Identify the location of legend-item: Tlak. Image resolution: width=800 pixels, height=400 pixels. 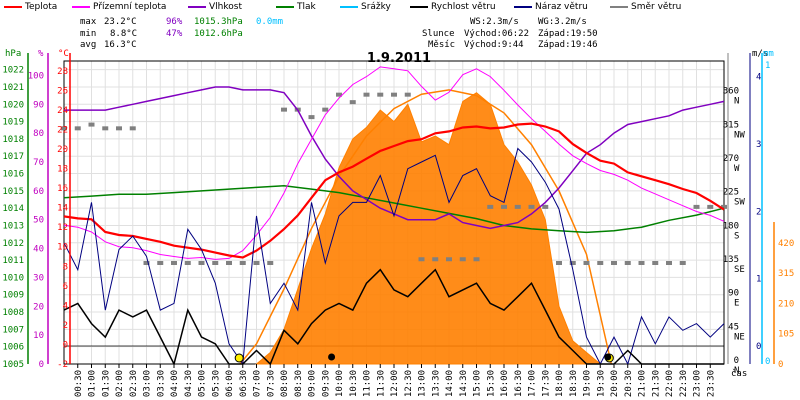
(296, 7).